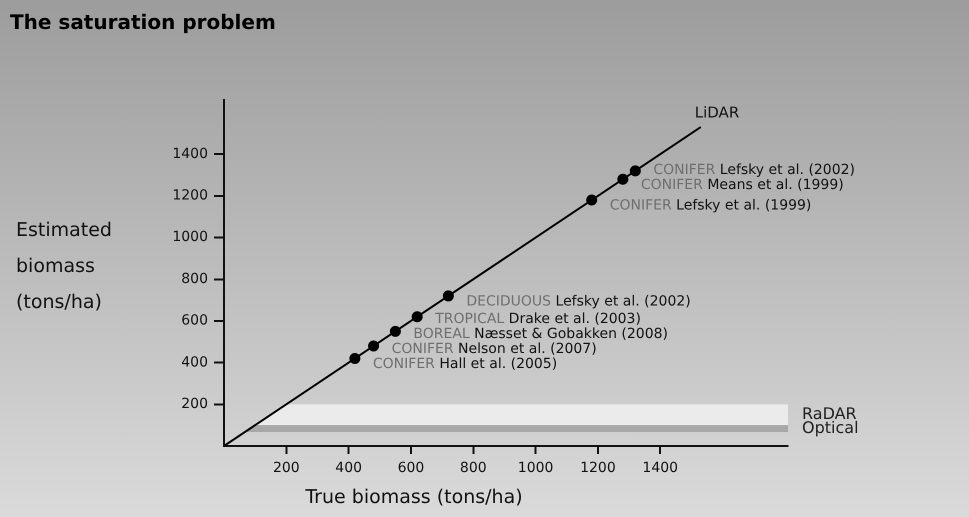 The image size is (969, 517). I want to click on annotation: CONIFER Nelson et al. (2007), so click(494, 349).